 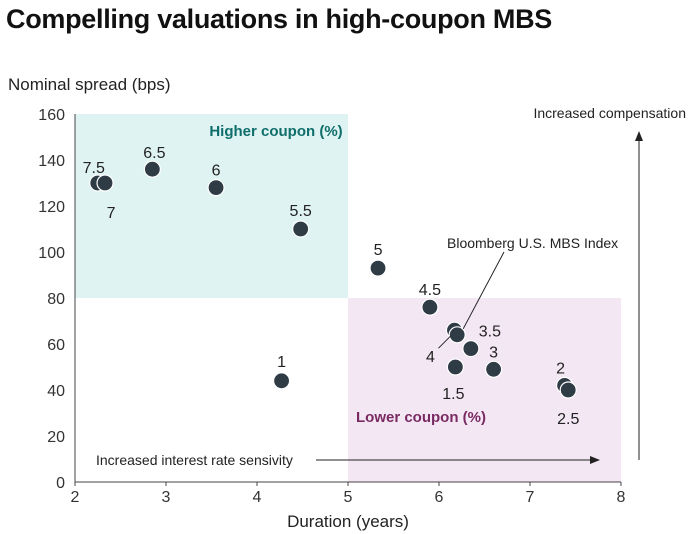 I want to click on y-arrow-head, so click(x=639, y=136).